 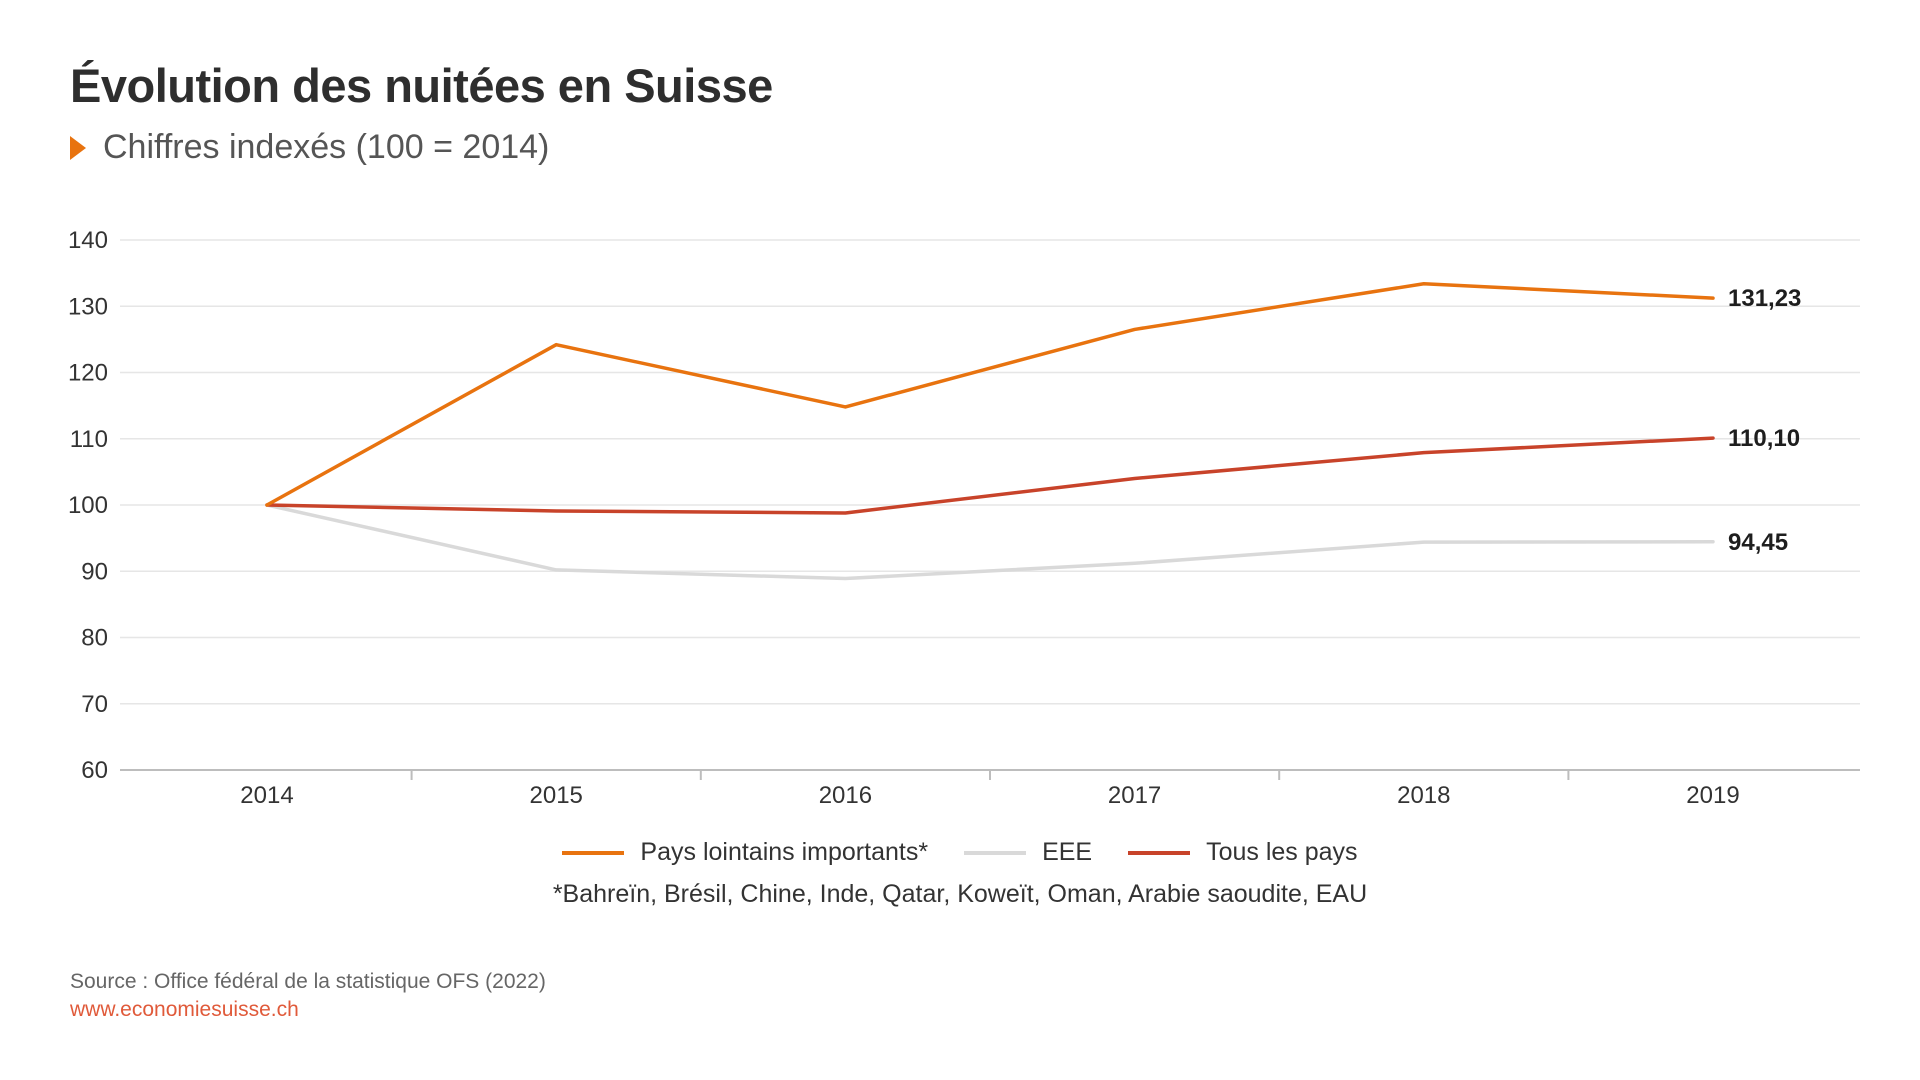 What do you see at coordinates (990, 475) in the screenshot?
I see `series-line-tous-les-pays` at bounding box center [990, 475].